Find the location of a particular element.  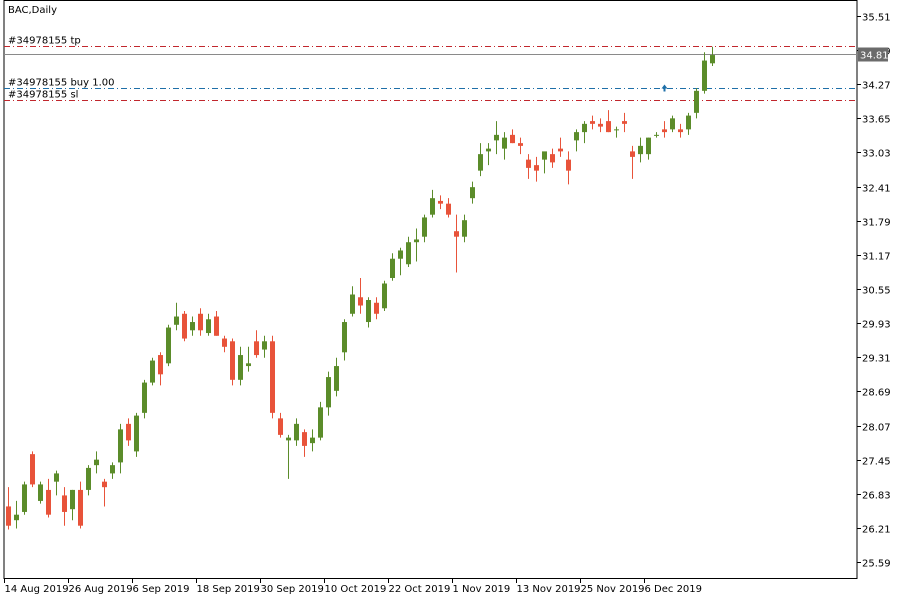

x-tick-label: 18 Sep 2019 is located at coordinates (228, 589).